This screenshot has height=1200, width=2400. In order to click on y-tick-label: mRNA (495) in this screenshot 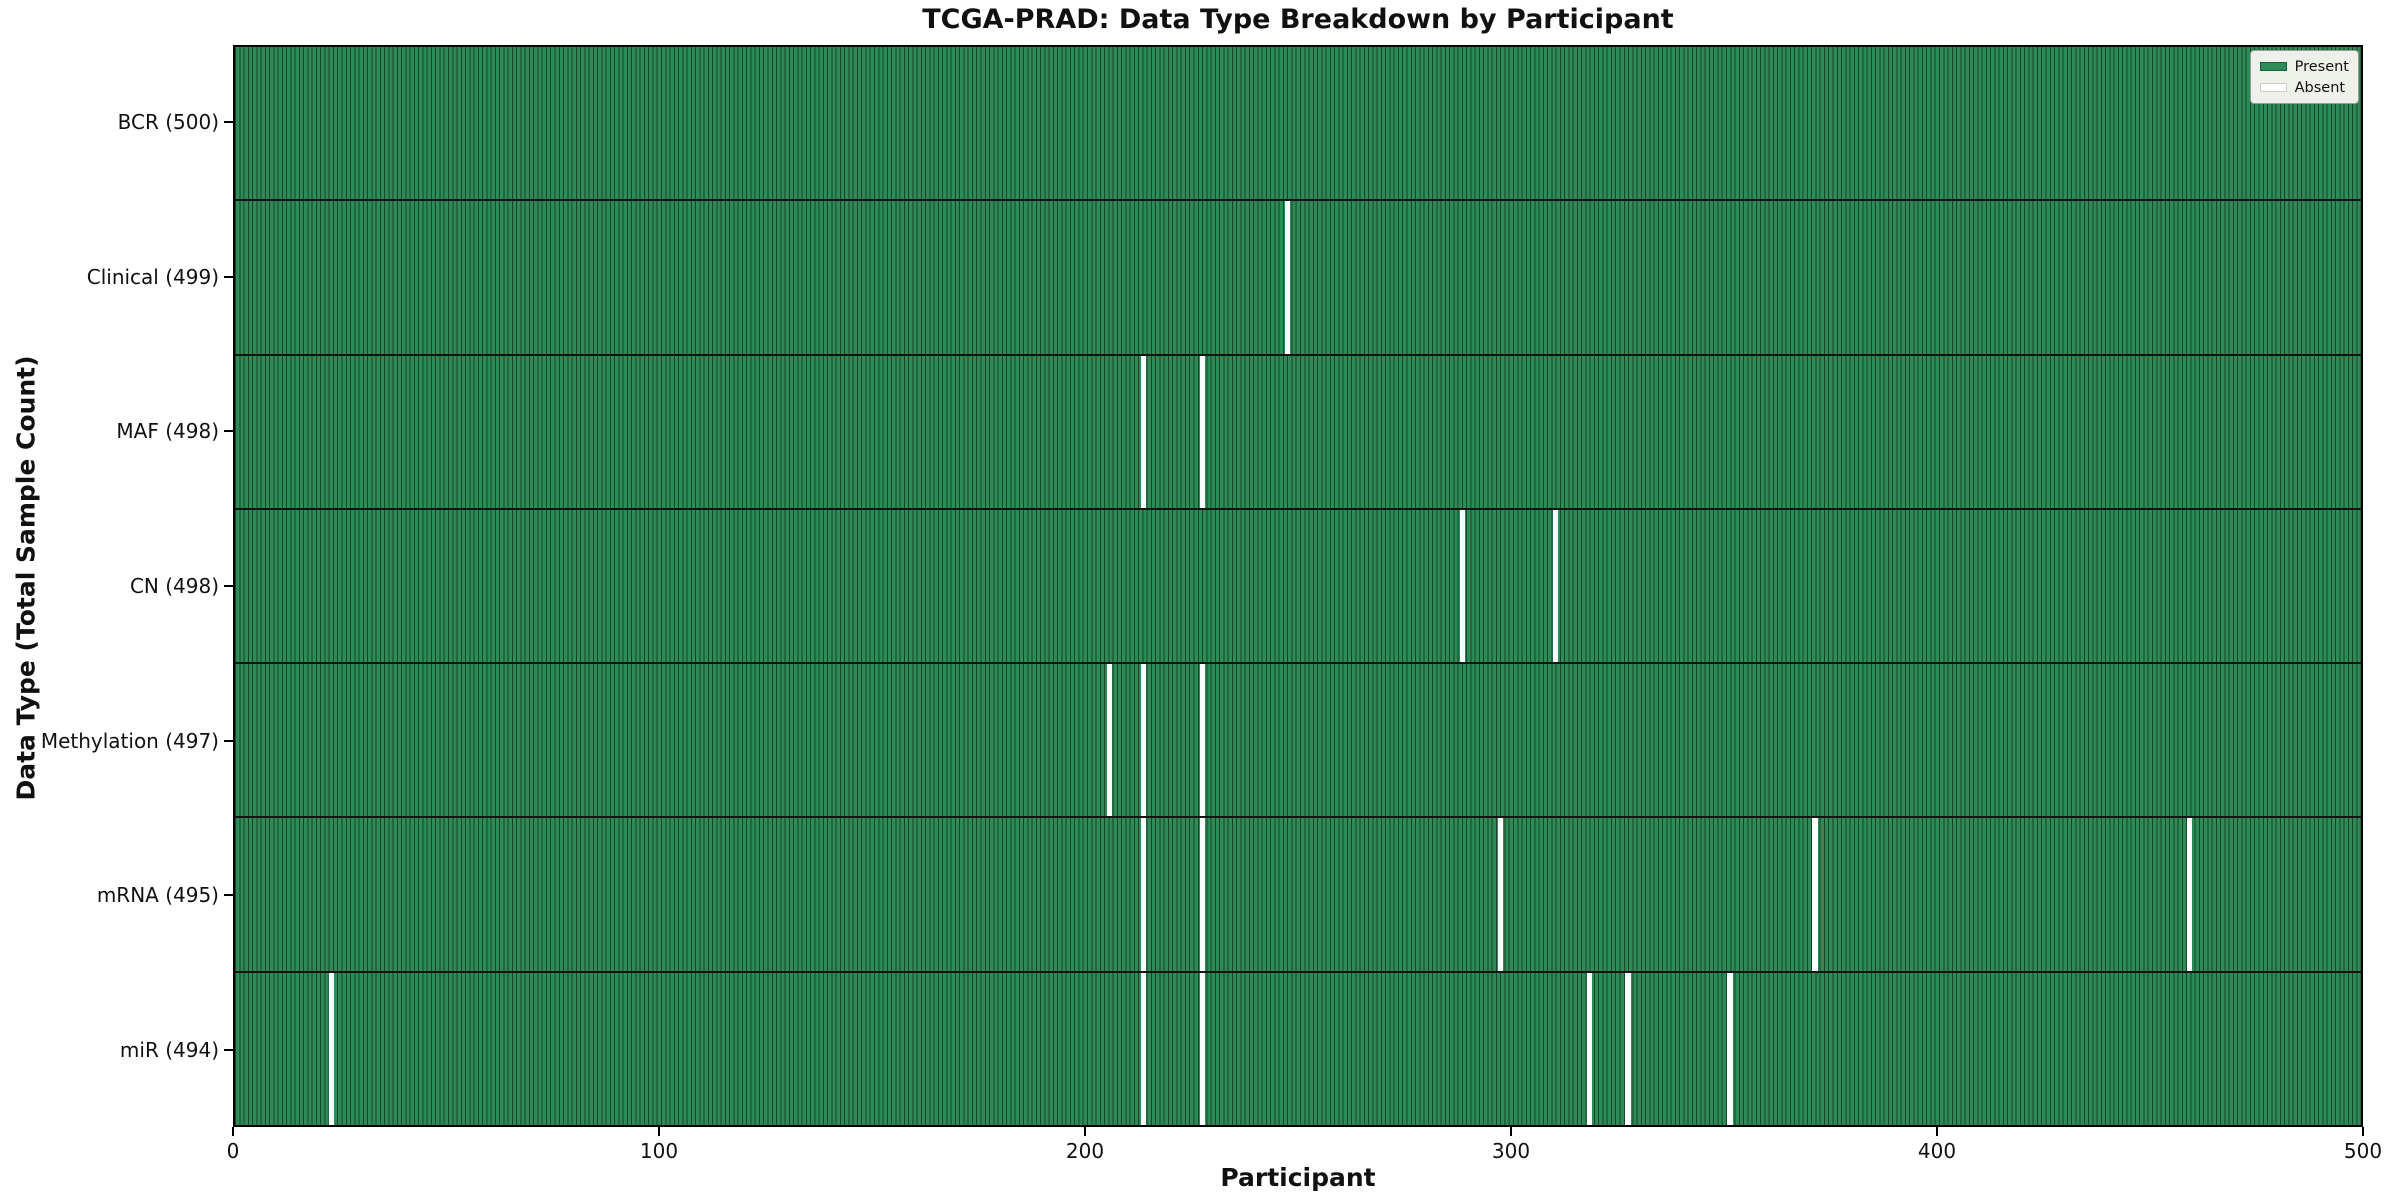, I will do `click(157, 895)`.